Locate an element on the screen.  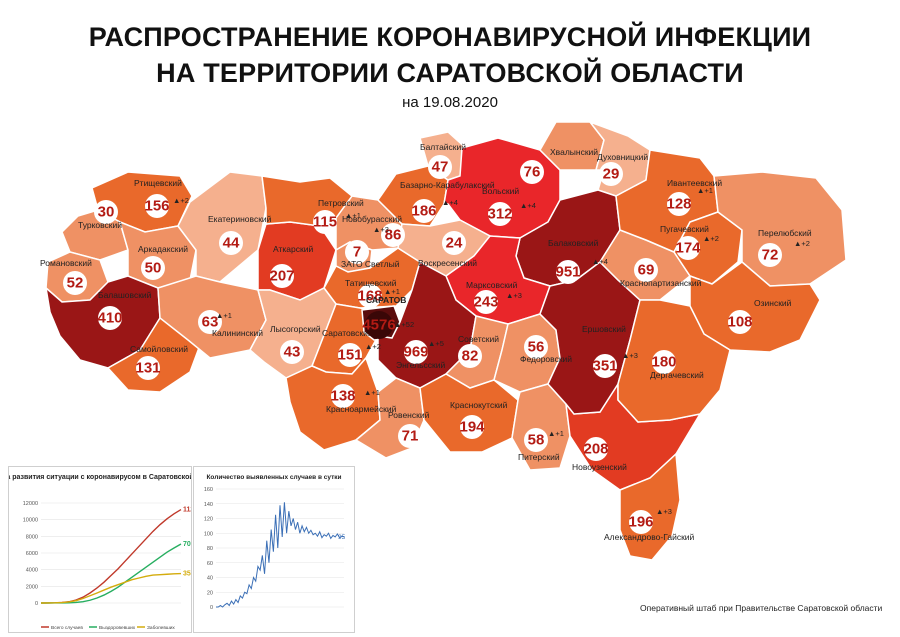
name-balashovsky: Балашовский is located at coordinates (125, 295).